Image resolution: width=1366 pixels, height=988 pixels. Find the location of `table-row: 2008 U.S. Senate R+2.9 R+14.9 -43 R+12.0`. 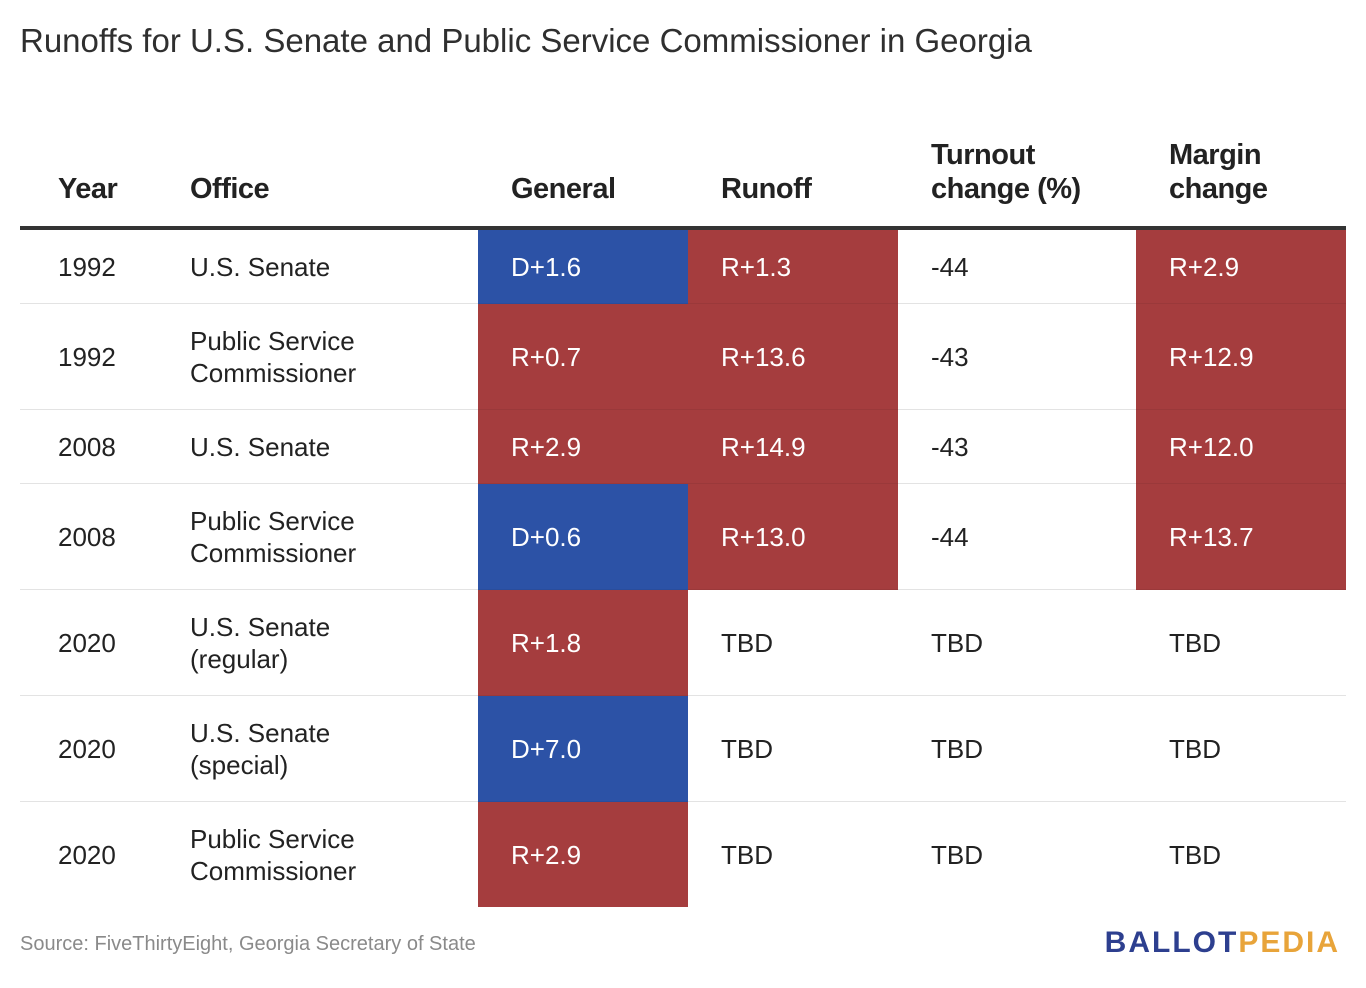

table-row: 2008 U.S. Senate R+2.9 R+14.9 -43 R+12.0 is located at coordinates (683, 446).